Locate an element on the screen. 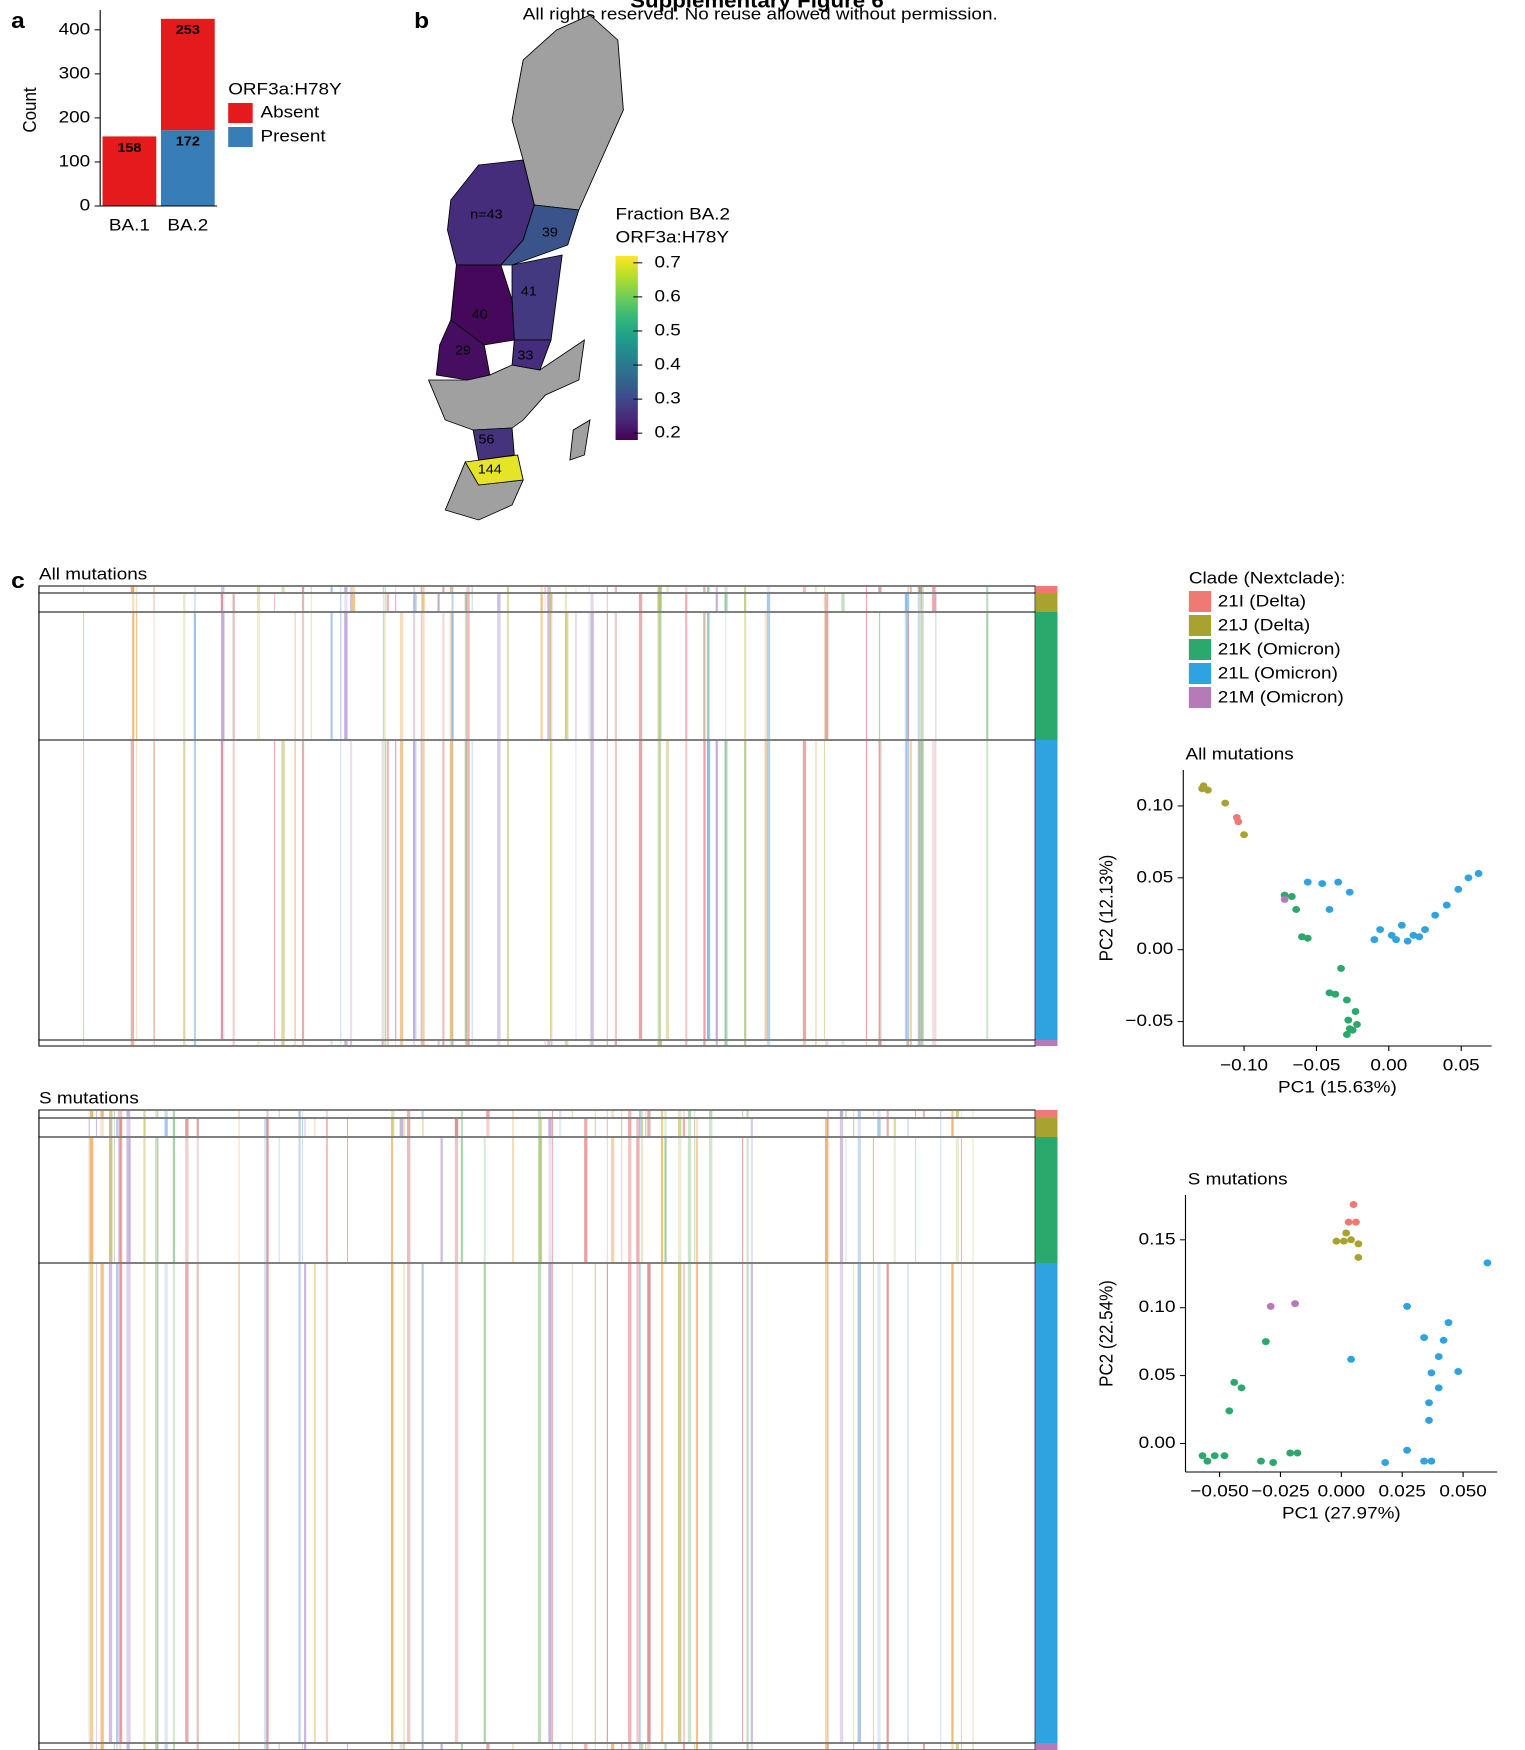 The image size is (1525, 1750). y-tick-label: −0.05 is located at coordinates (1149, 1020).